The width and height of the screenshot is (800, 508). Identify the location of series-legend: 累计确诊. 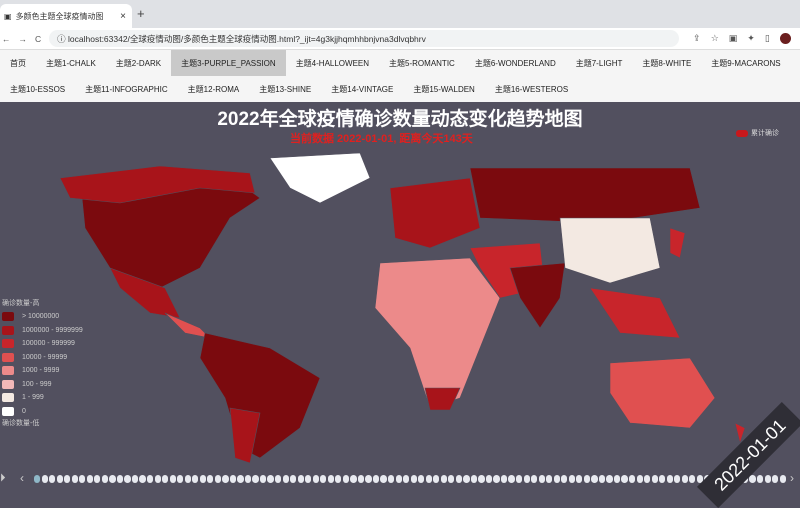
(757, 133).